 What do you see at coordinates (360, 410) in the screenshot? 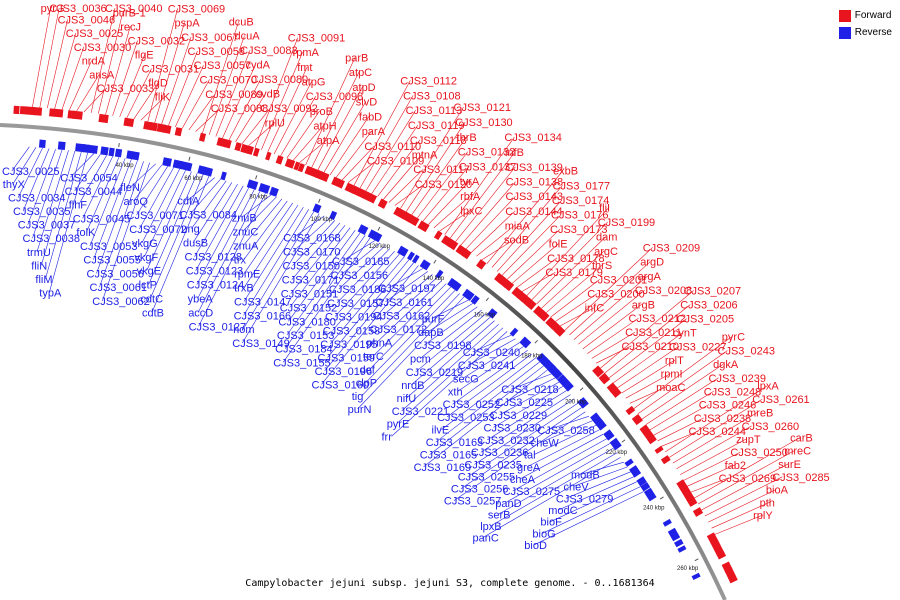
I see `reverse-gene-label: purN` at bounding box center [360, 410].